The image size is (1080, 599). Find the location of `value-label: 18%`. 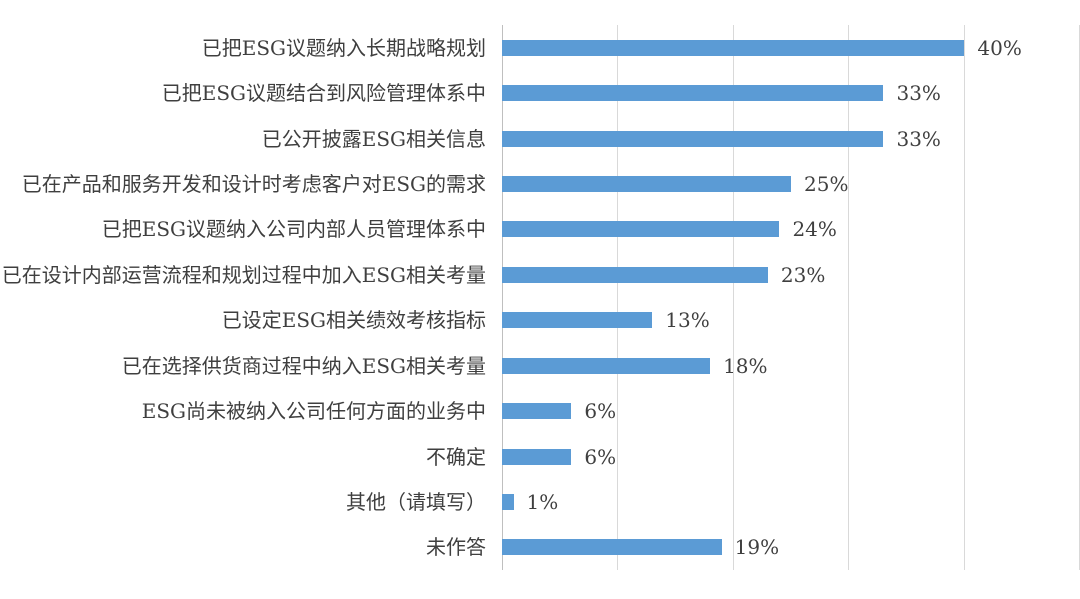

value-label: 18% is located at coordinates (745, 365).